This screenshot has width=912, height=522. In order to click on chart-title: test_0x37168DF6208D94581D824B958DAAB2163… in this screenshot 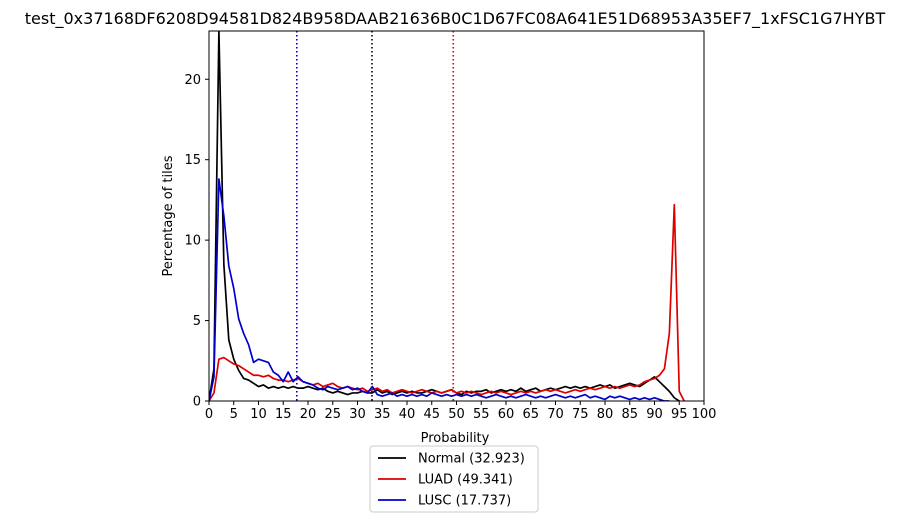, I will do `click(455, 19)`.